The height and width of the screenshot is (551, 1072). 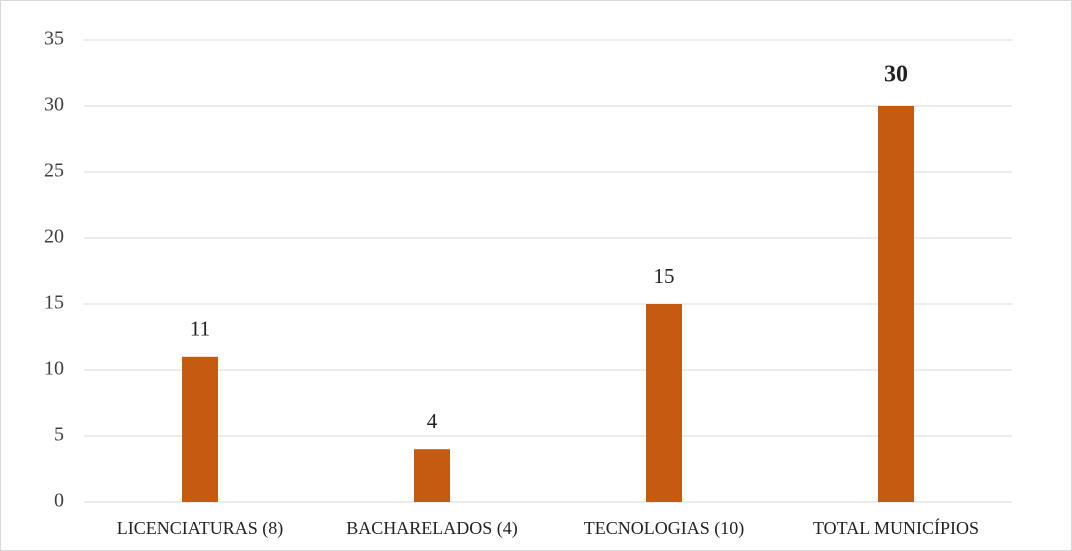 I want to click on y-tick-label: 5, so click(x=59, y=435).